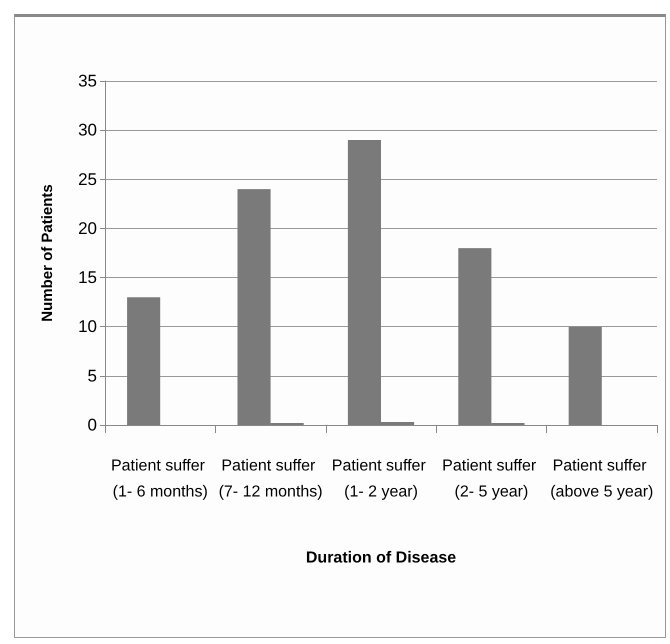  Describe the element at coordinates (92, 376) in the screenshot. I see `y-tick-label: 5` at that location.